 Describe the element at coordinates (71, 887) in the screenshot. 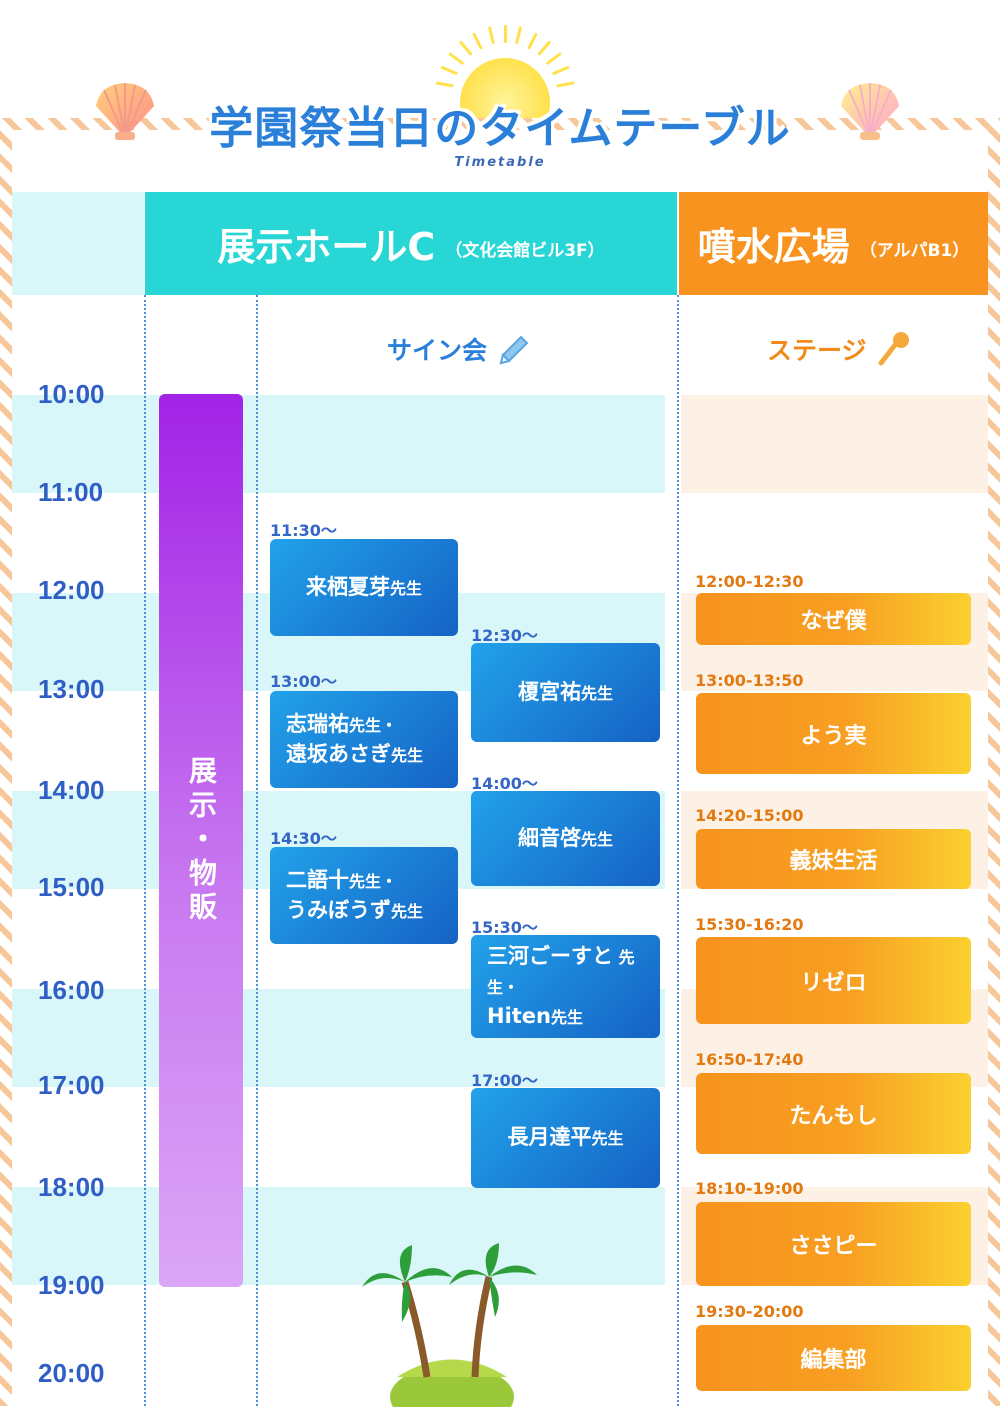

I see `time-label: 15:00` at that location.